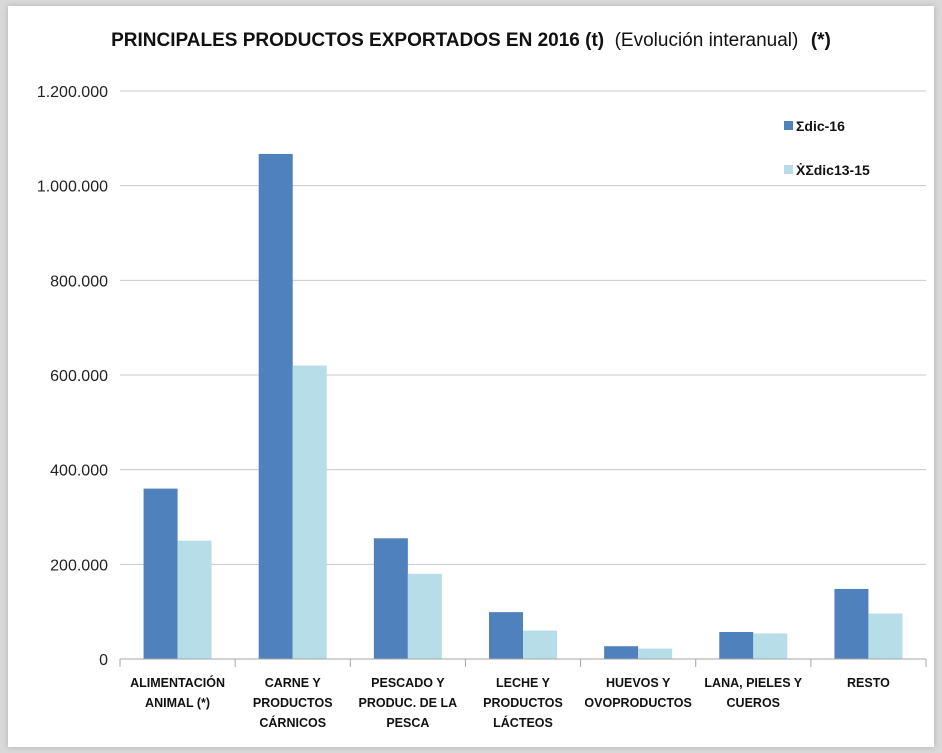 This screenshot has height=753, width=942. Describe the element at coordinates (827, 148) in the screenshot. I see `legend: Σdic-16 ẊΣdic13-15` at that location.